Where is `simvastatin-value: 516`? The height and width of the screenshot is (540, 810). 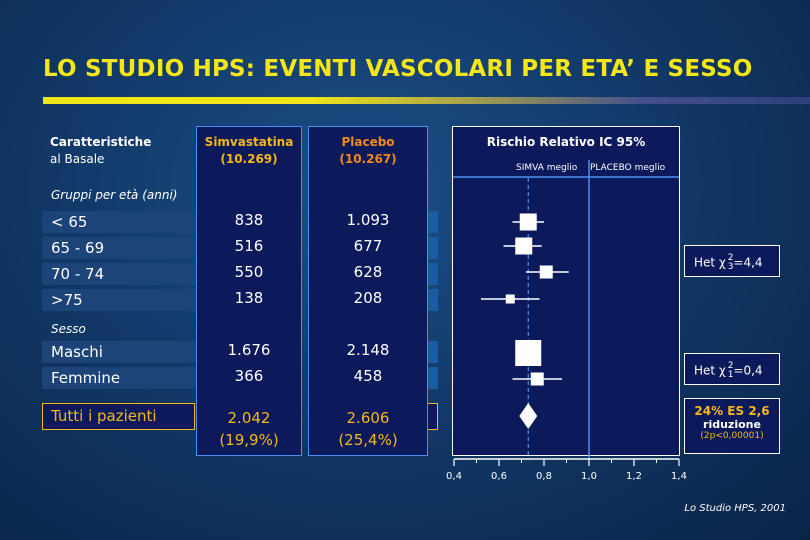 simvastatin-value: 516 is located at coordinates (249, 246).